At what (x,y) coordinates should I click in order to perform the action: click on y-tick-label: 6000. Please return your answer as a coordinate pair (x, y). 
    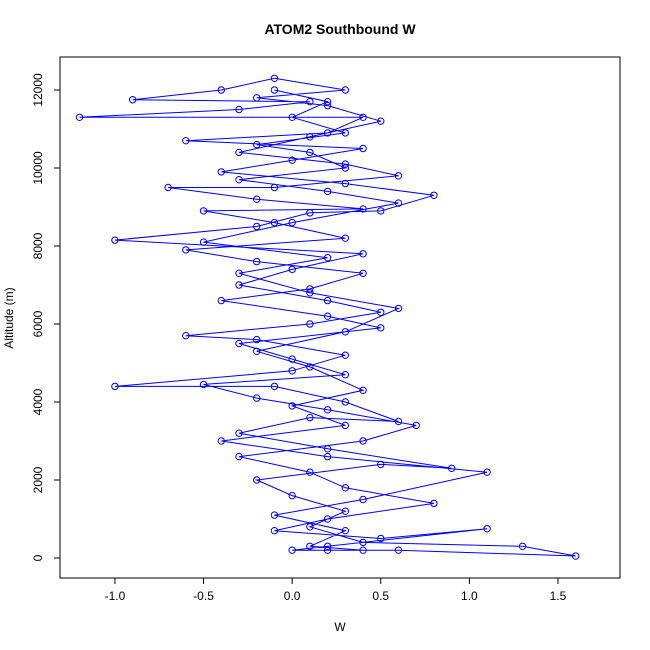
    Looking at the image, I should click on (38, 323).